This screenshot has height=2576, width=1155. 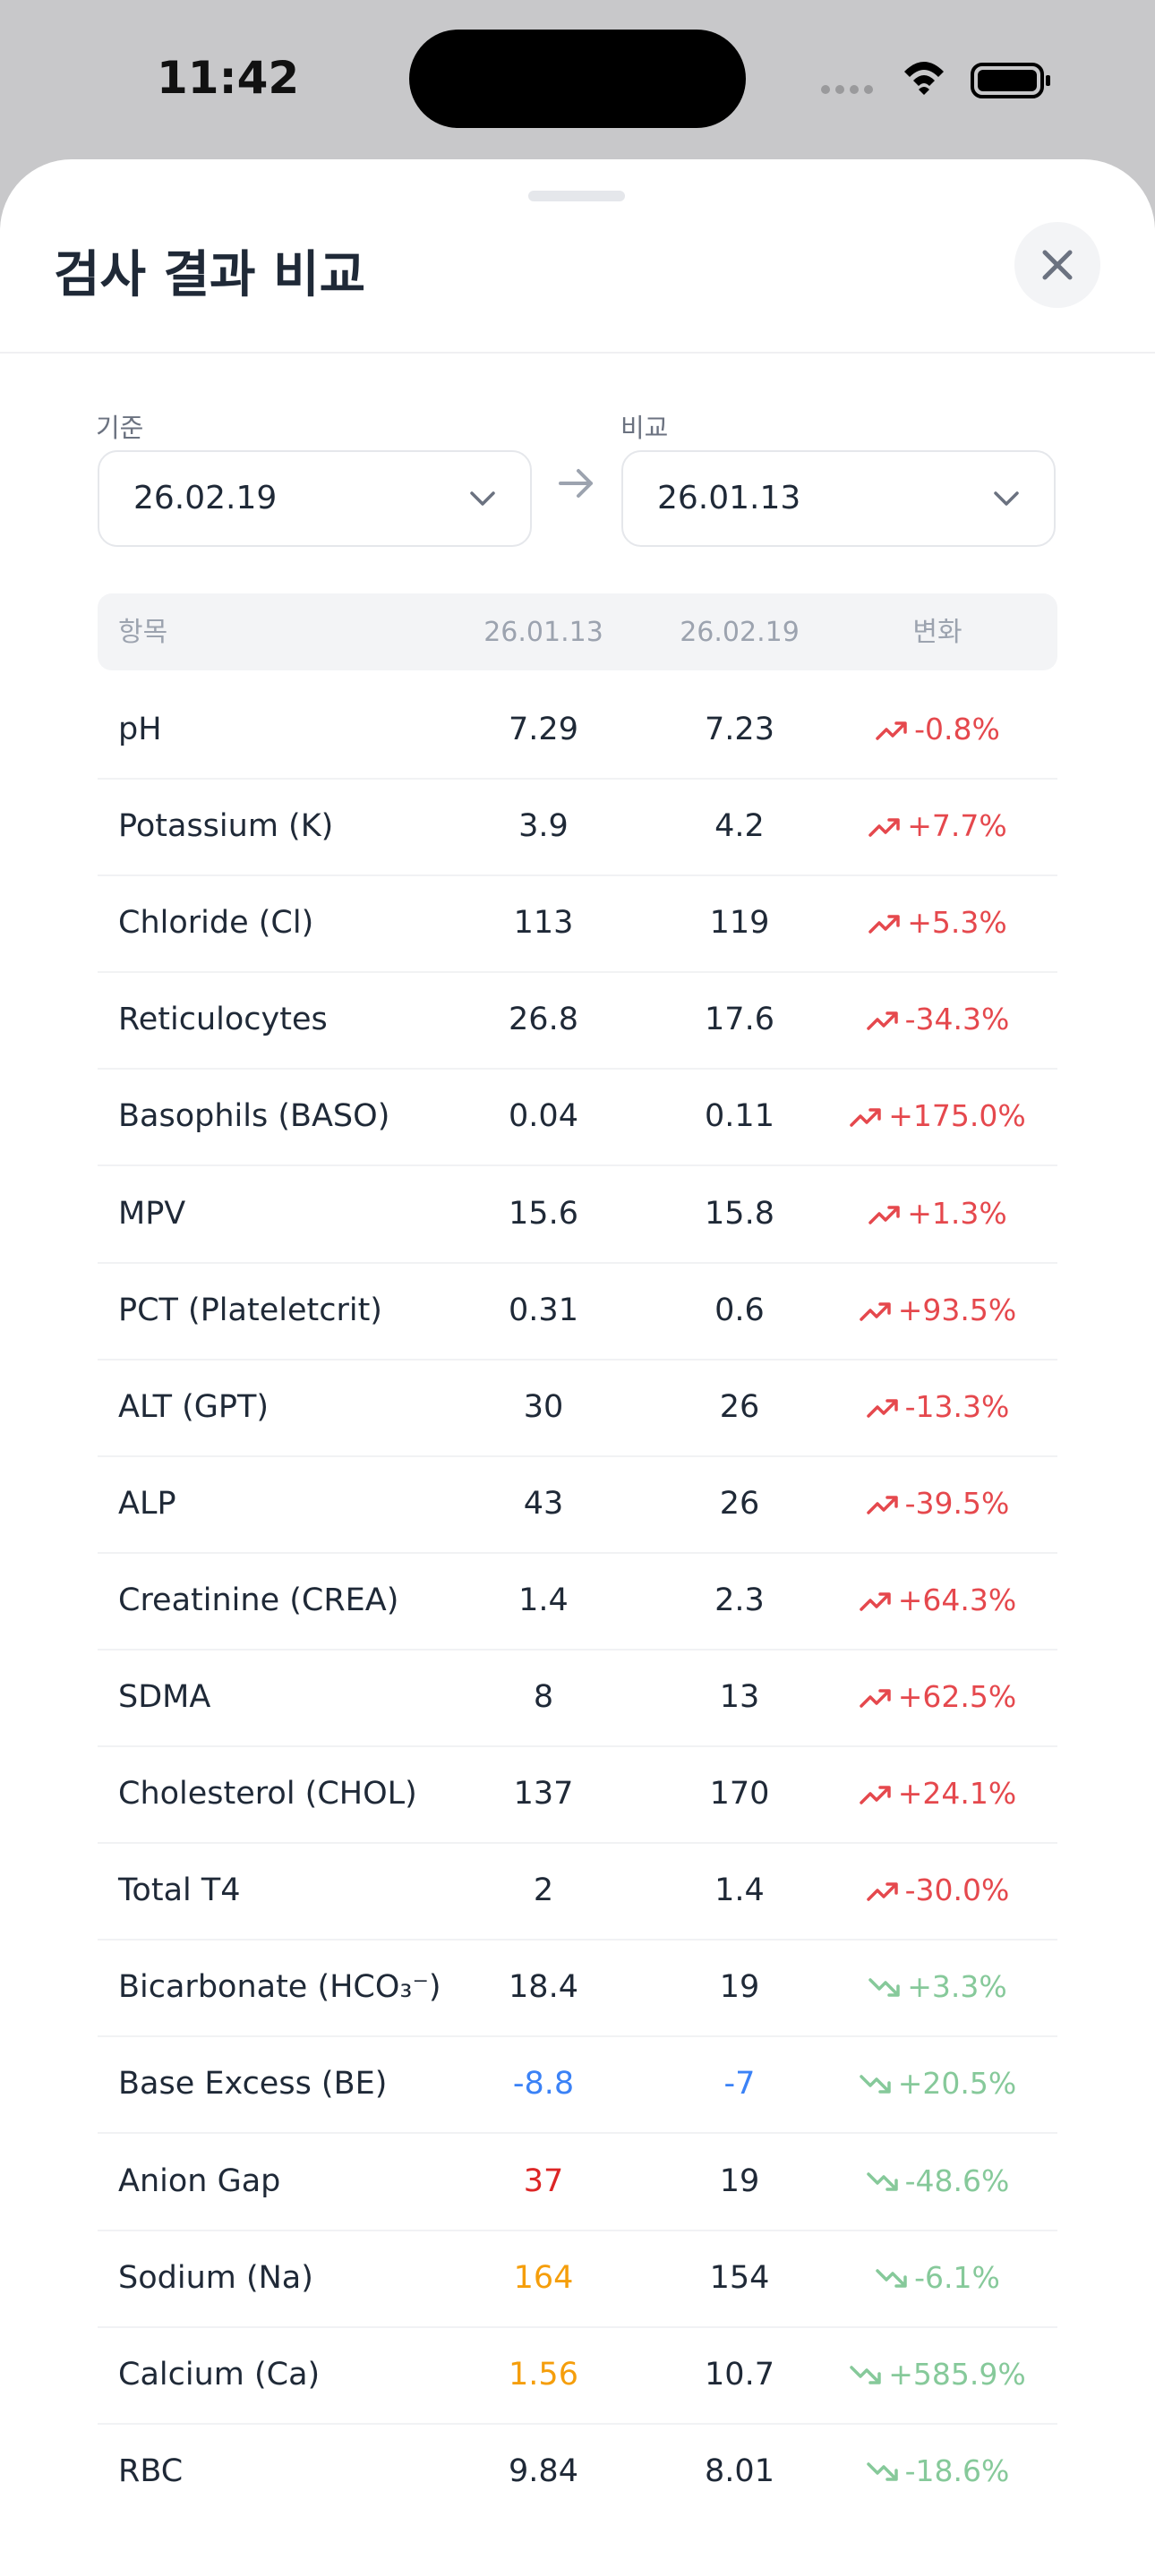 What do you see at coordinates (957, 1309) in the screenshot?
I see `change-text: +93.5%` at bounding box center [957, 1309].